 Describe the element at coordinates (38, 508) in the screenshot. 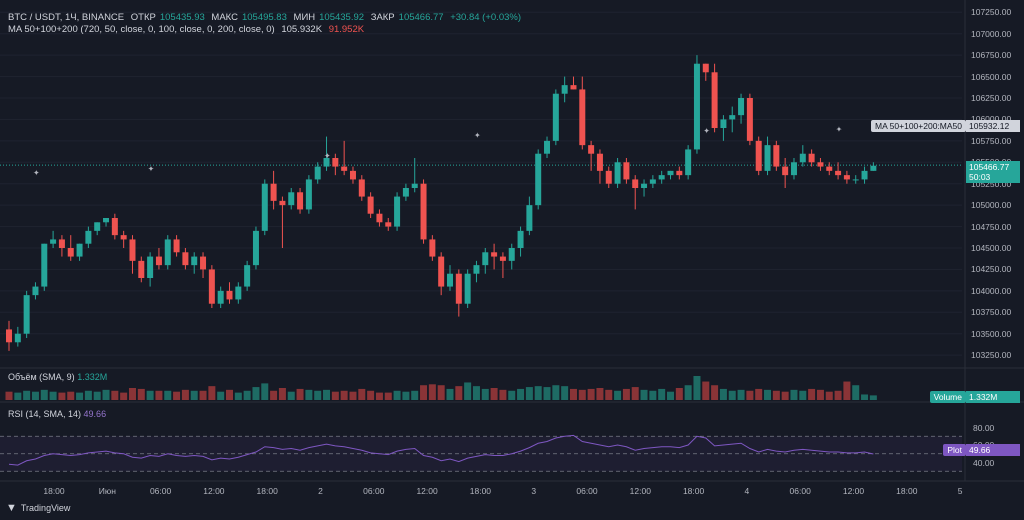

I see `tradingview-branding: ▼ TradingView` at that location.